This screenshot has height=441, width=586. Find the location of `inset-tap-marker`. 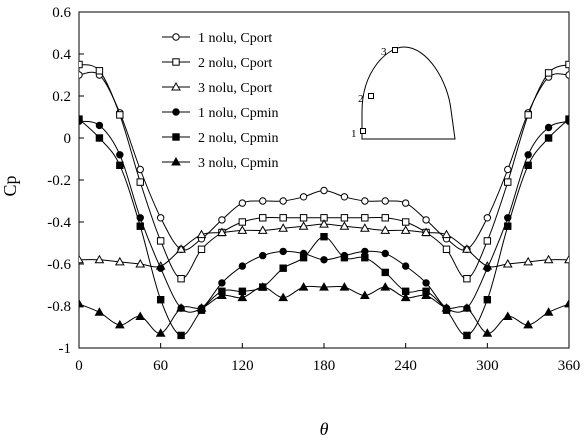

inset-tap-marker is located at coordinates (395, 50).